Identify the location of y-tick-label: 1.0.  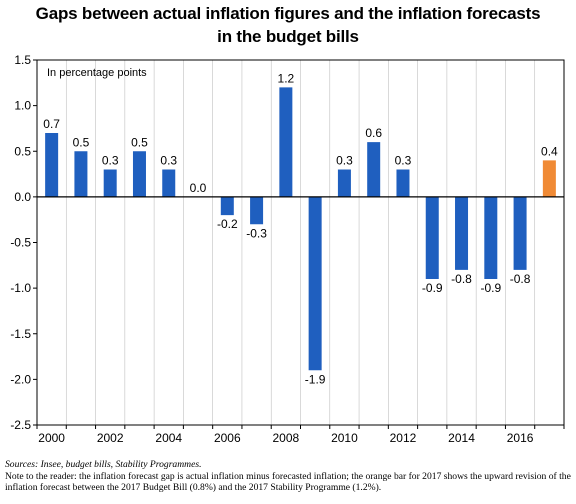
(22, 106).